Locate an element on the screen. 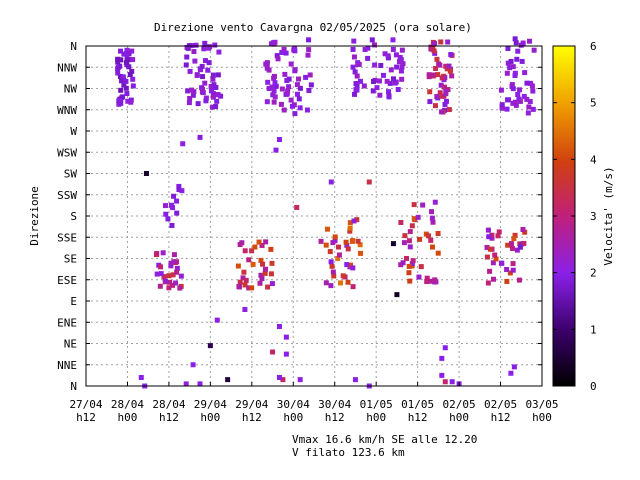  colorbar-tick-label: 4 is located at coordinates (593, 159).